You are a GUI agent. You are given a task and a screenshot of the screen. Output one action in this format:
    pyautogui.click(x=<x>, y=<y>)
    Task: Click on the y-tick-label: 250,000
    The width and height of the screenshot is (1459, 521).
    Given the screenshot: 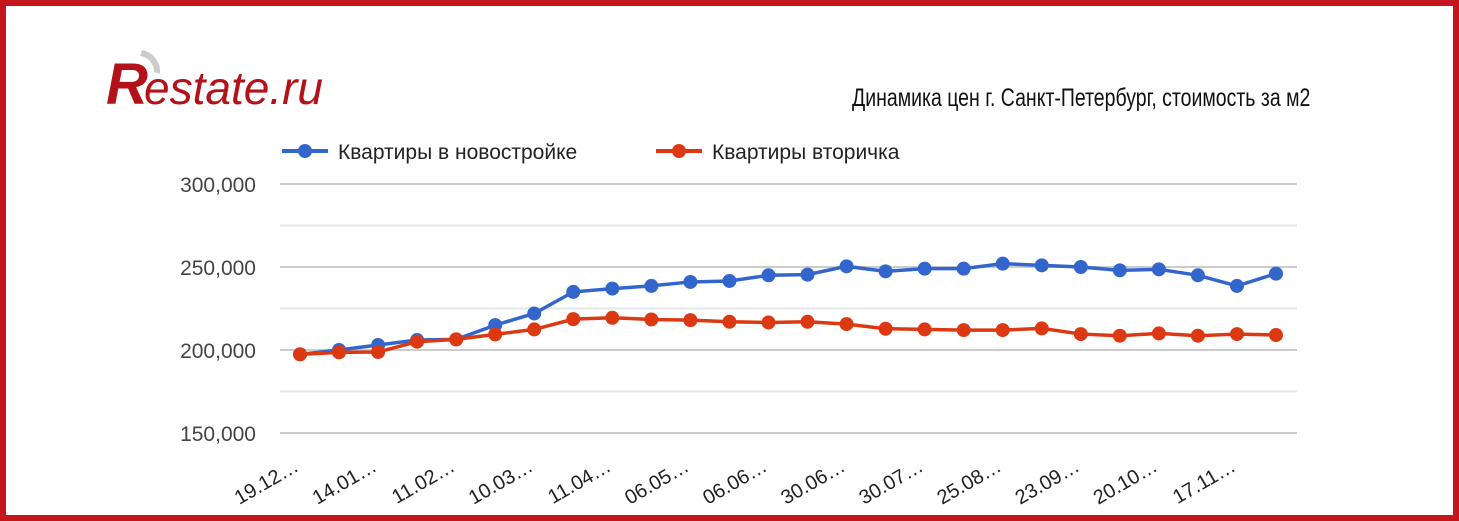 What is the action you would take?
    pyautogui.click(x=218, y=268)
    